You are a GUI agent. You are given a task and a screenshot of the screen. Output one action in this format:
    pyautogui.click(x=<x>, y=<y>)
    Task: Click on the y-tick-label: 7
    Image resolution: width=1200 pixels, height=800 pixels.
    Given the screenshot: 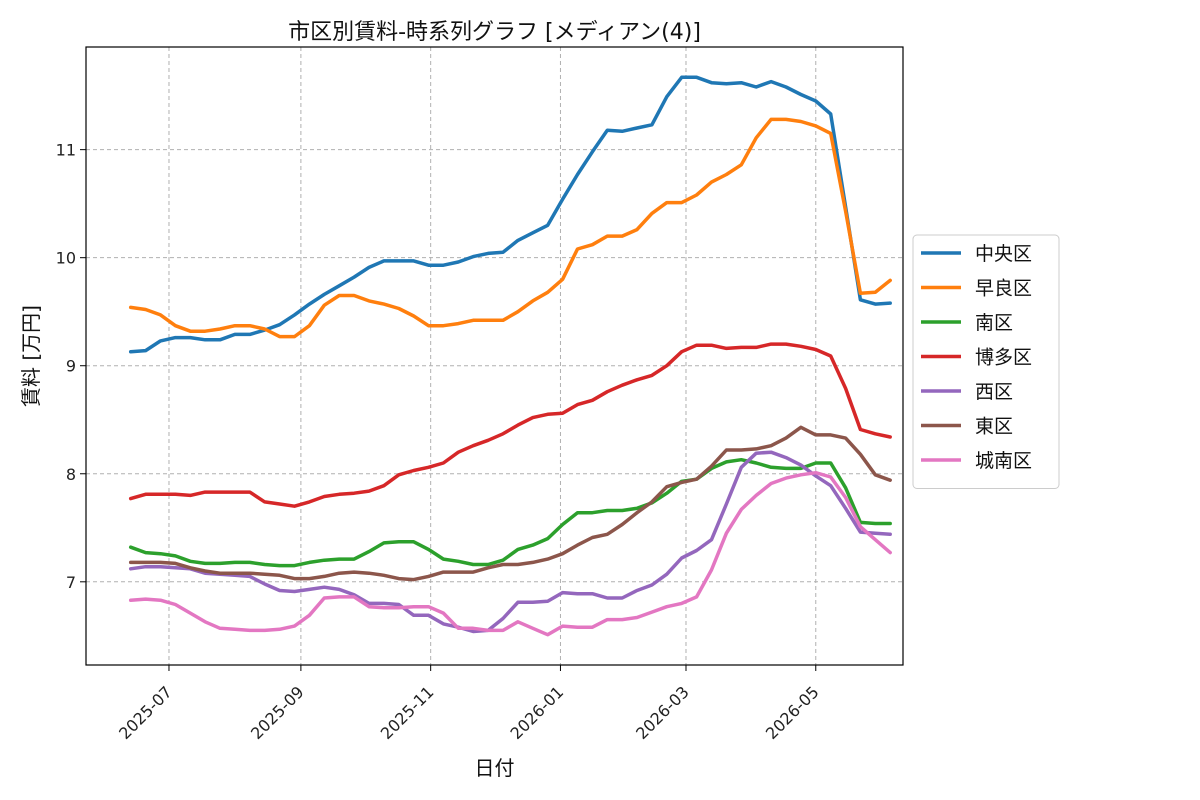 What is the action you would take?
    pyautogui.click(x=71, y=582)
    